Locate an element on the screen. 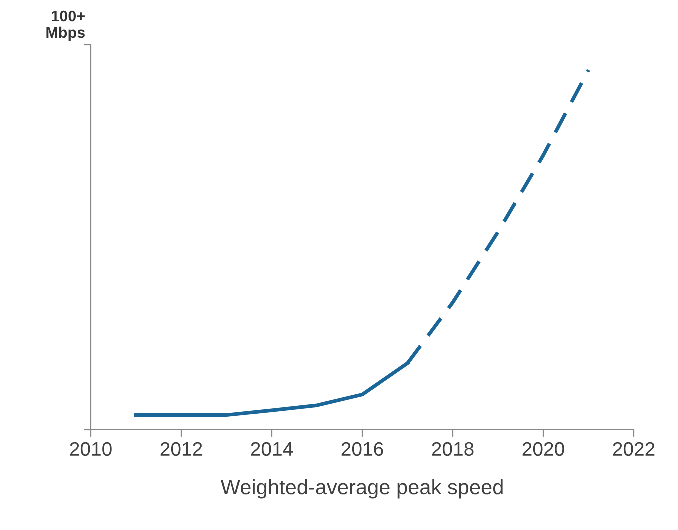 This screenshot has height=530, width=678. x-tick-label: 2018 is located at coordinates (453, 449).